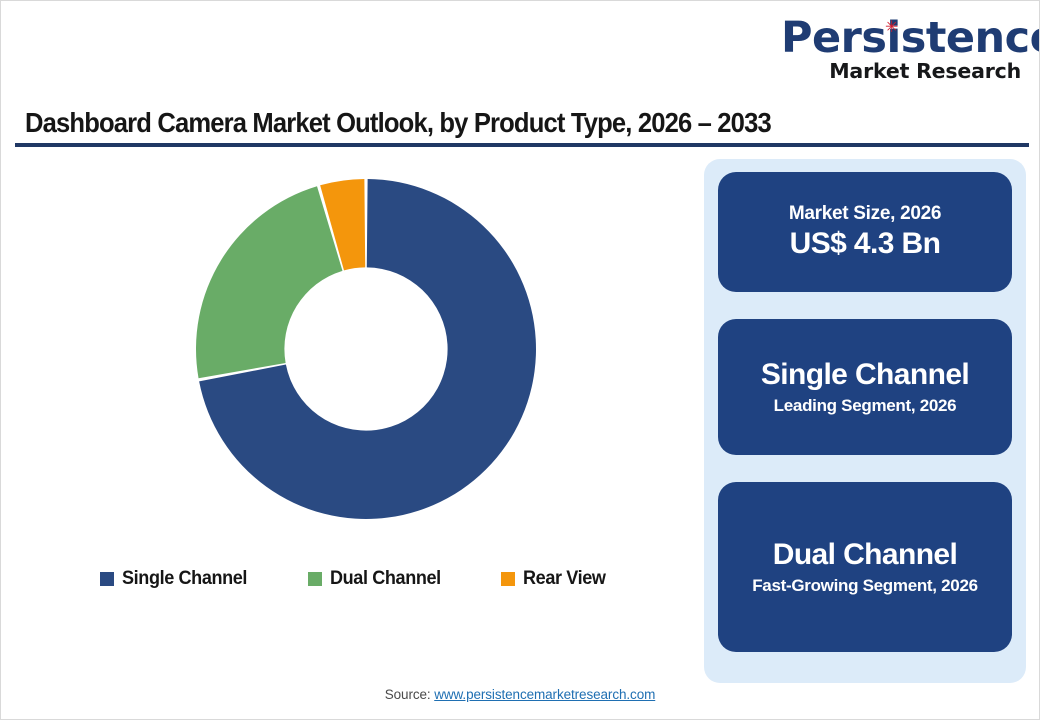 The height and width of the screenshot is (720, 1040). What do you see at coordinates (925, 71) in the screenshot?
I see `brand-tagline: Market Research` at bounding box center [925, 71].